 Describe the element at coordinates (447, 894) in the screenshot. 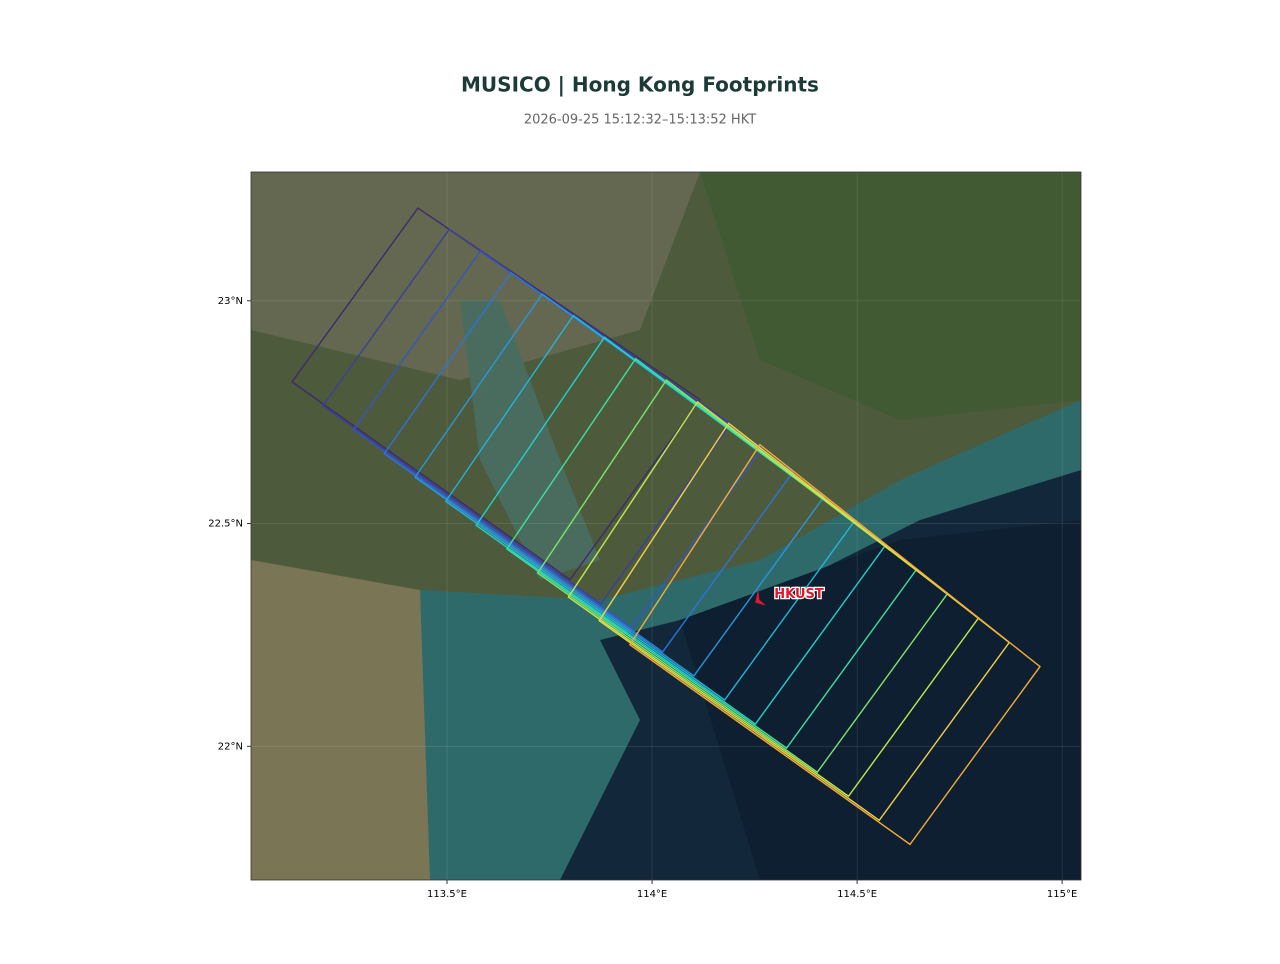

I see `x-tick-label: 113.5°E` at that location.